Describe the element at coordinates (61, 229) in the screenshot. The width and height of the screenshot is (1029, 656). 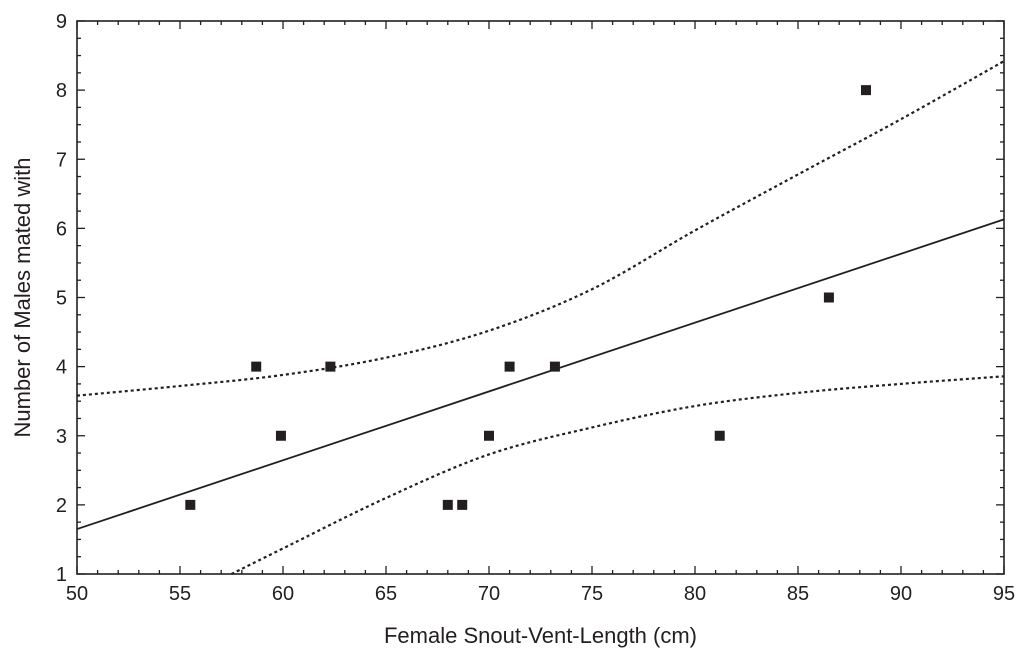
I see `y-tick-label: 6` at that location.